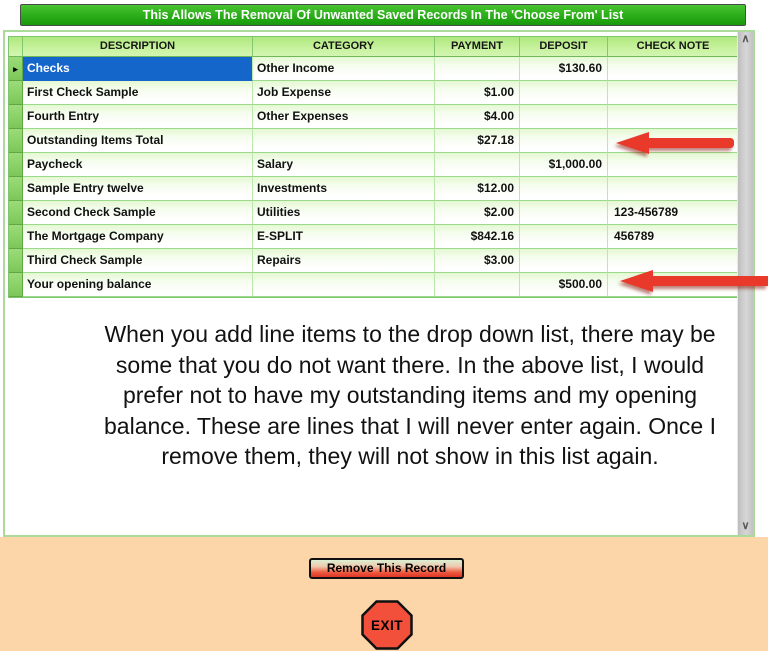 The width and height of the screenshot is (768, 651). Describe the element at coordinates (138, 189) in the screenshot. I see `cell-description: Sample Entry twelve` at that location.